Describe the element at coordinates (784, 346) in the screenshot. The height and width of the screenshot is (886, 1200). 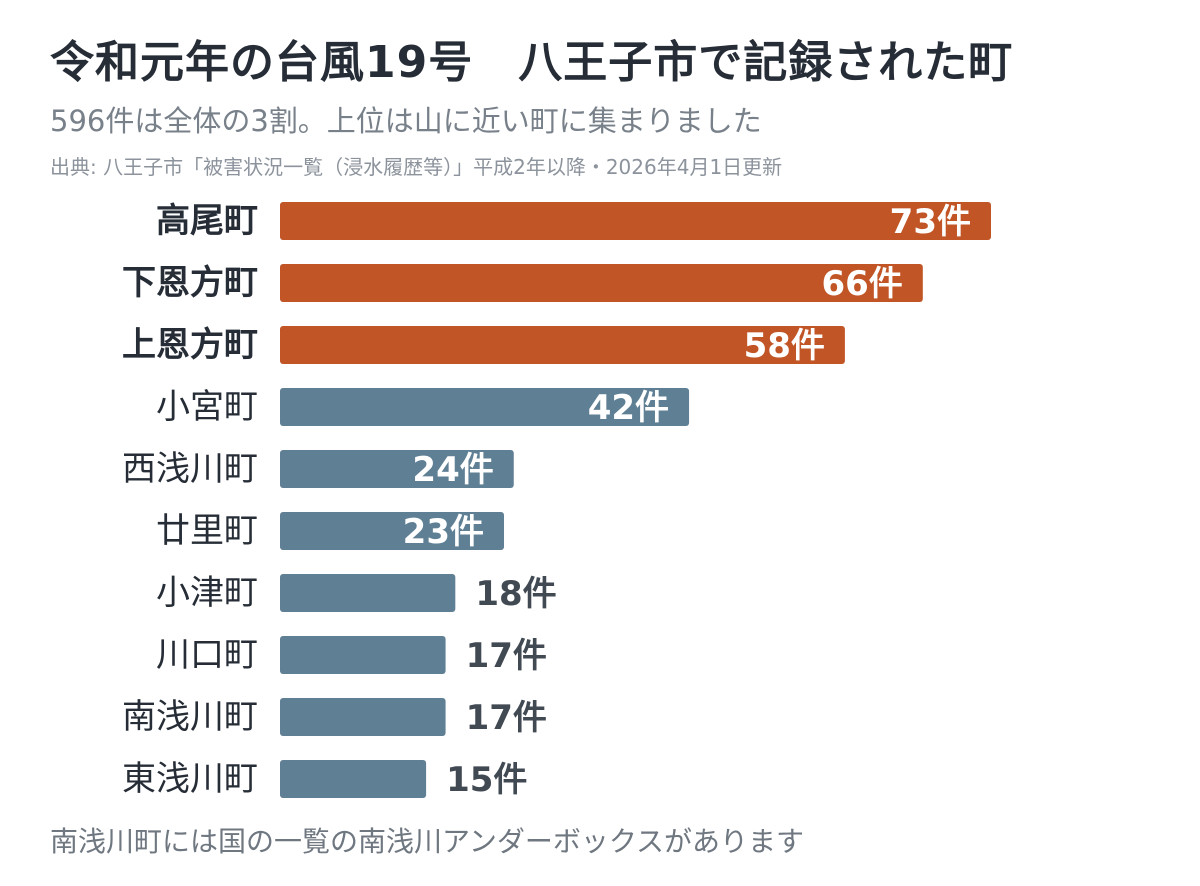
I see `data-label: 58件` at that location.